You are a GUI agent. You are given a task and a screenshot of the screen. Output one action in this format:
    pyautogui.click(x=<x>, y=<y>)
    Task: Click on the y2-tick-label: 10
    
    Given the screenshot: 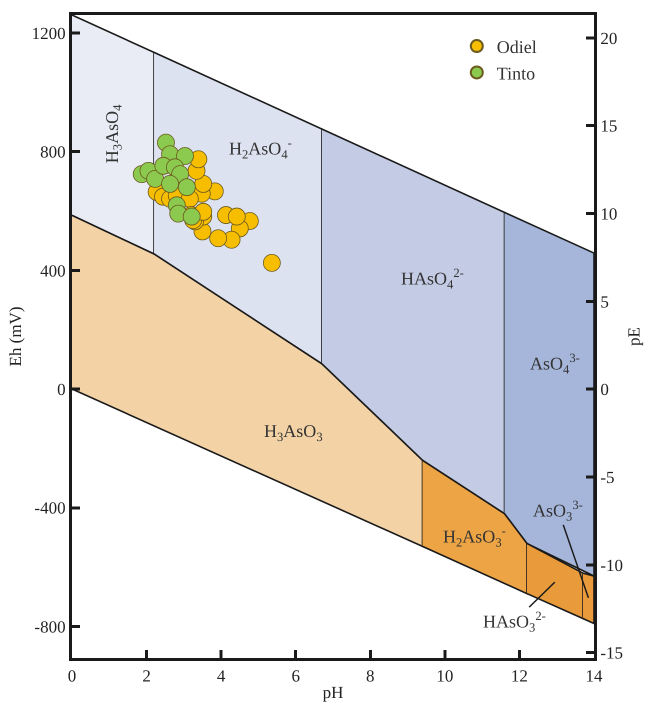 What is the action you would take?
    pyautogui.click(x=609, y=214)
    